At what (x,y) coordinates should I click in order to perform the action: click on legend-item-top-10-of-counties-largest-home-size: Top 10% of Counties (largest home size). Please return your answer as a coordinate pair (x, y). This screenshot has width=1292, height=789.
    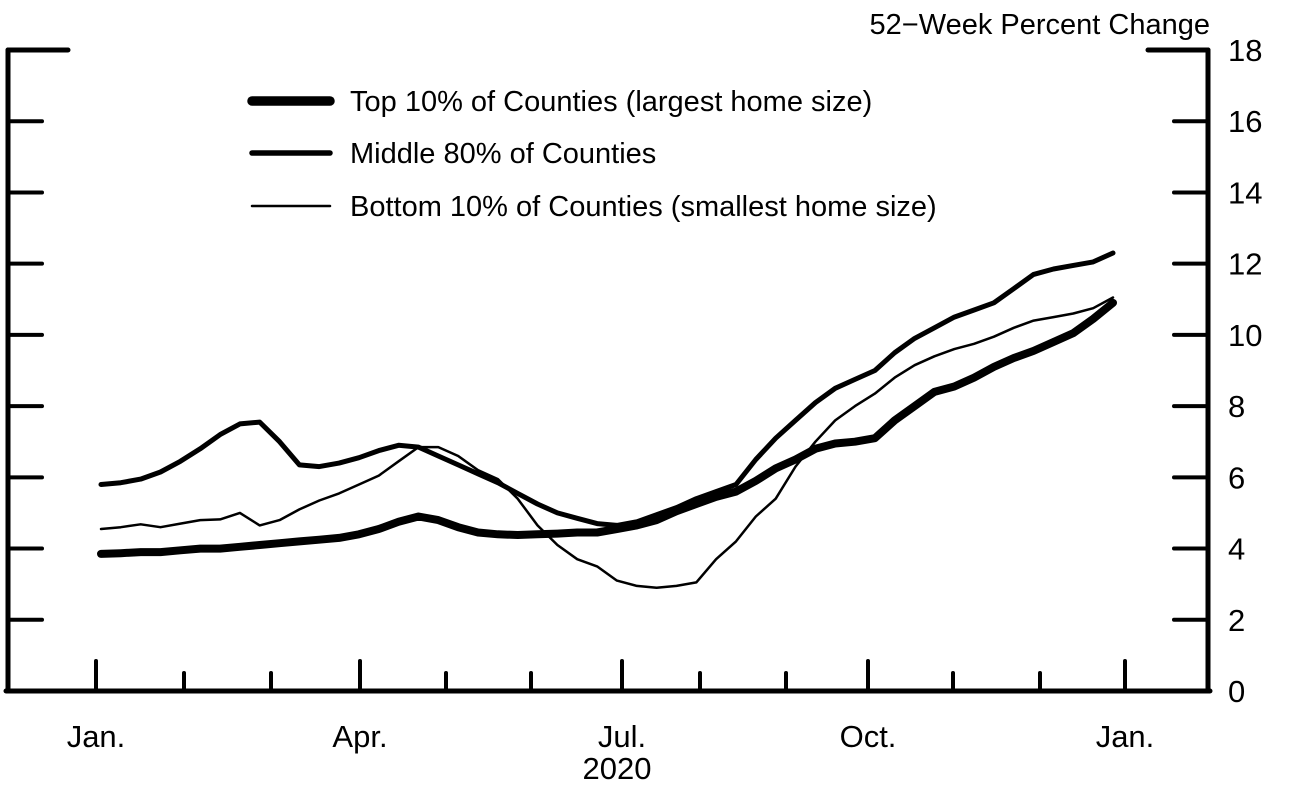
    Looking at the image, I should click on (559, 102).